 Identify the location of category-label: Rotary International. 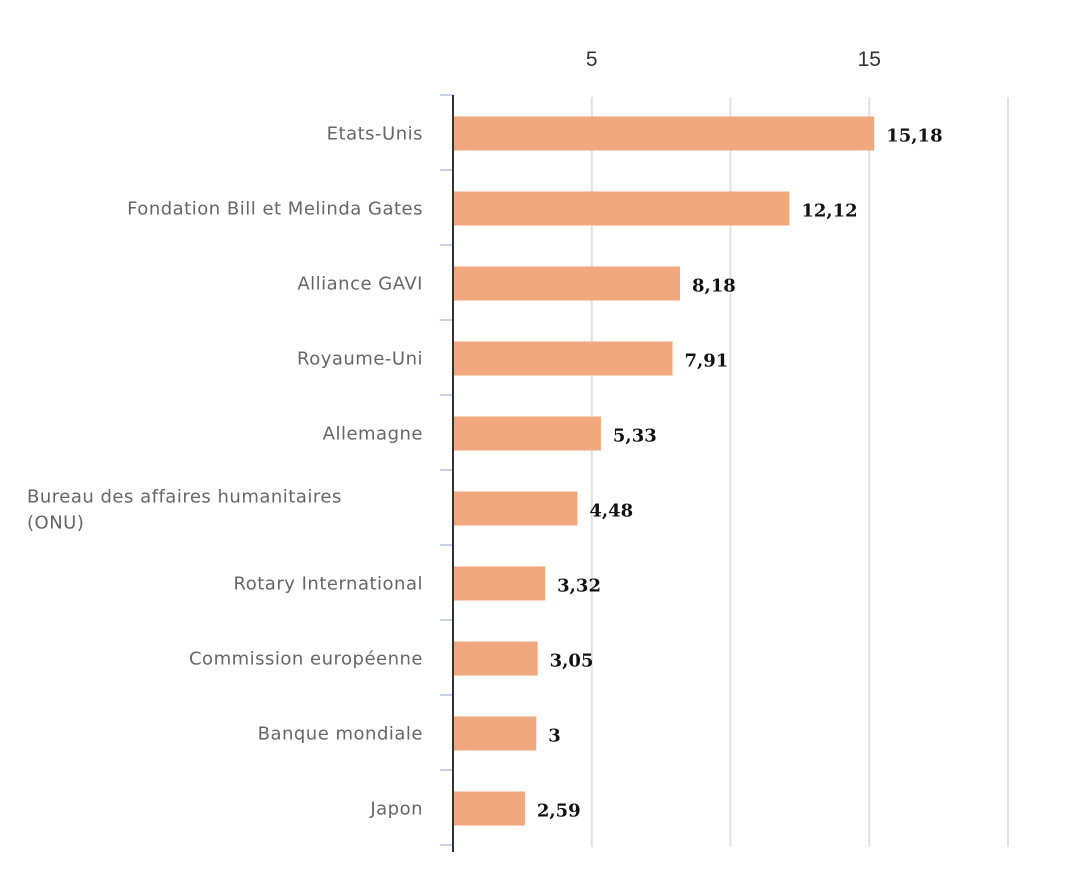
(328, 584).